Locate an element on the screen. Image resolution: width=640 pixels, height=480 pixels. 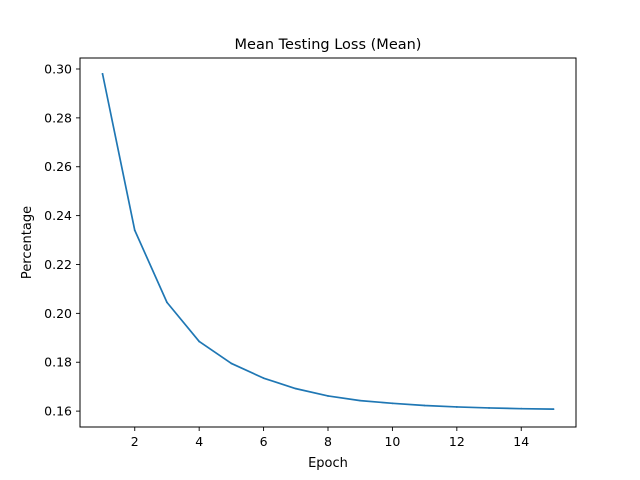
chart-title: Mean Testing Loss (Mean) is located at coordinates (328, 45).